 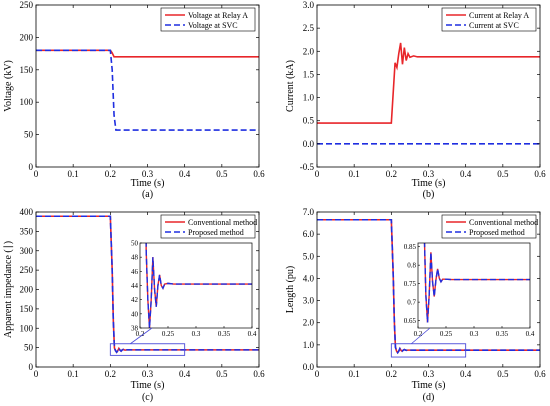 I want to click on legend-label-2: Voltage at SVC, so click(x=213, y=25).